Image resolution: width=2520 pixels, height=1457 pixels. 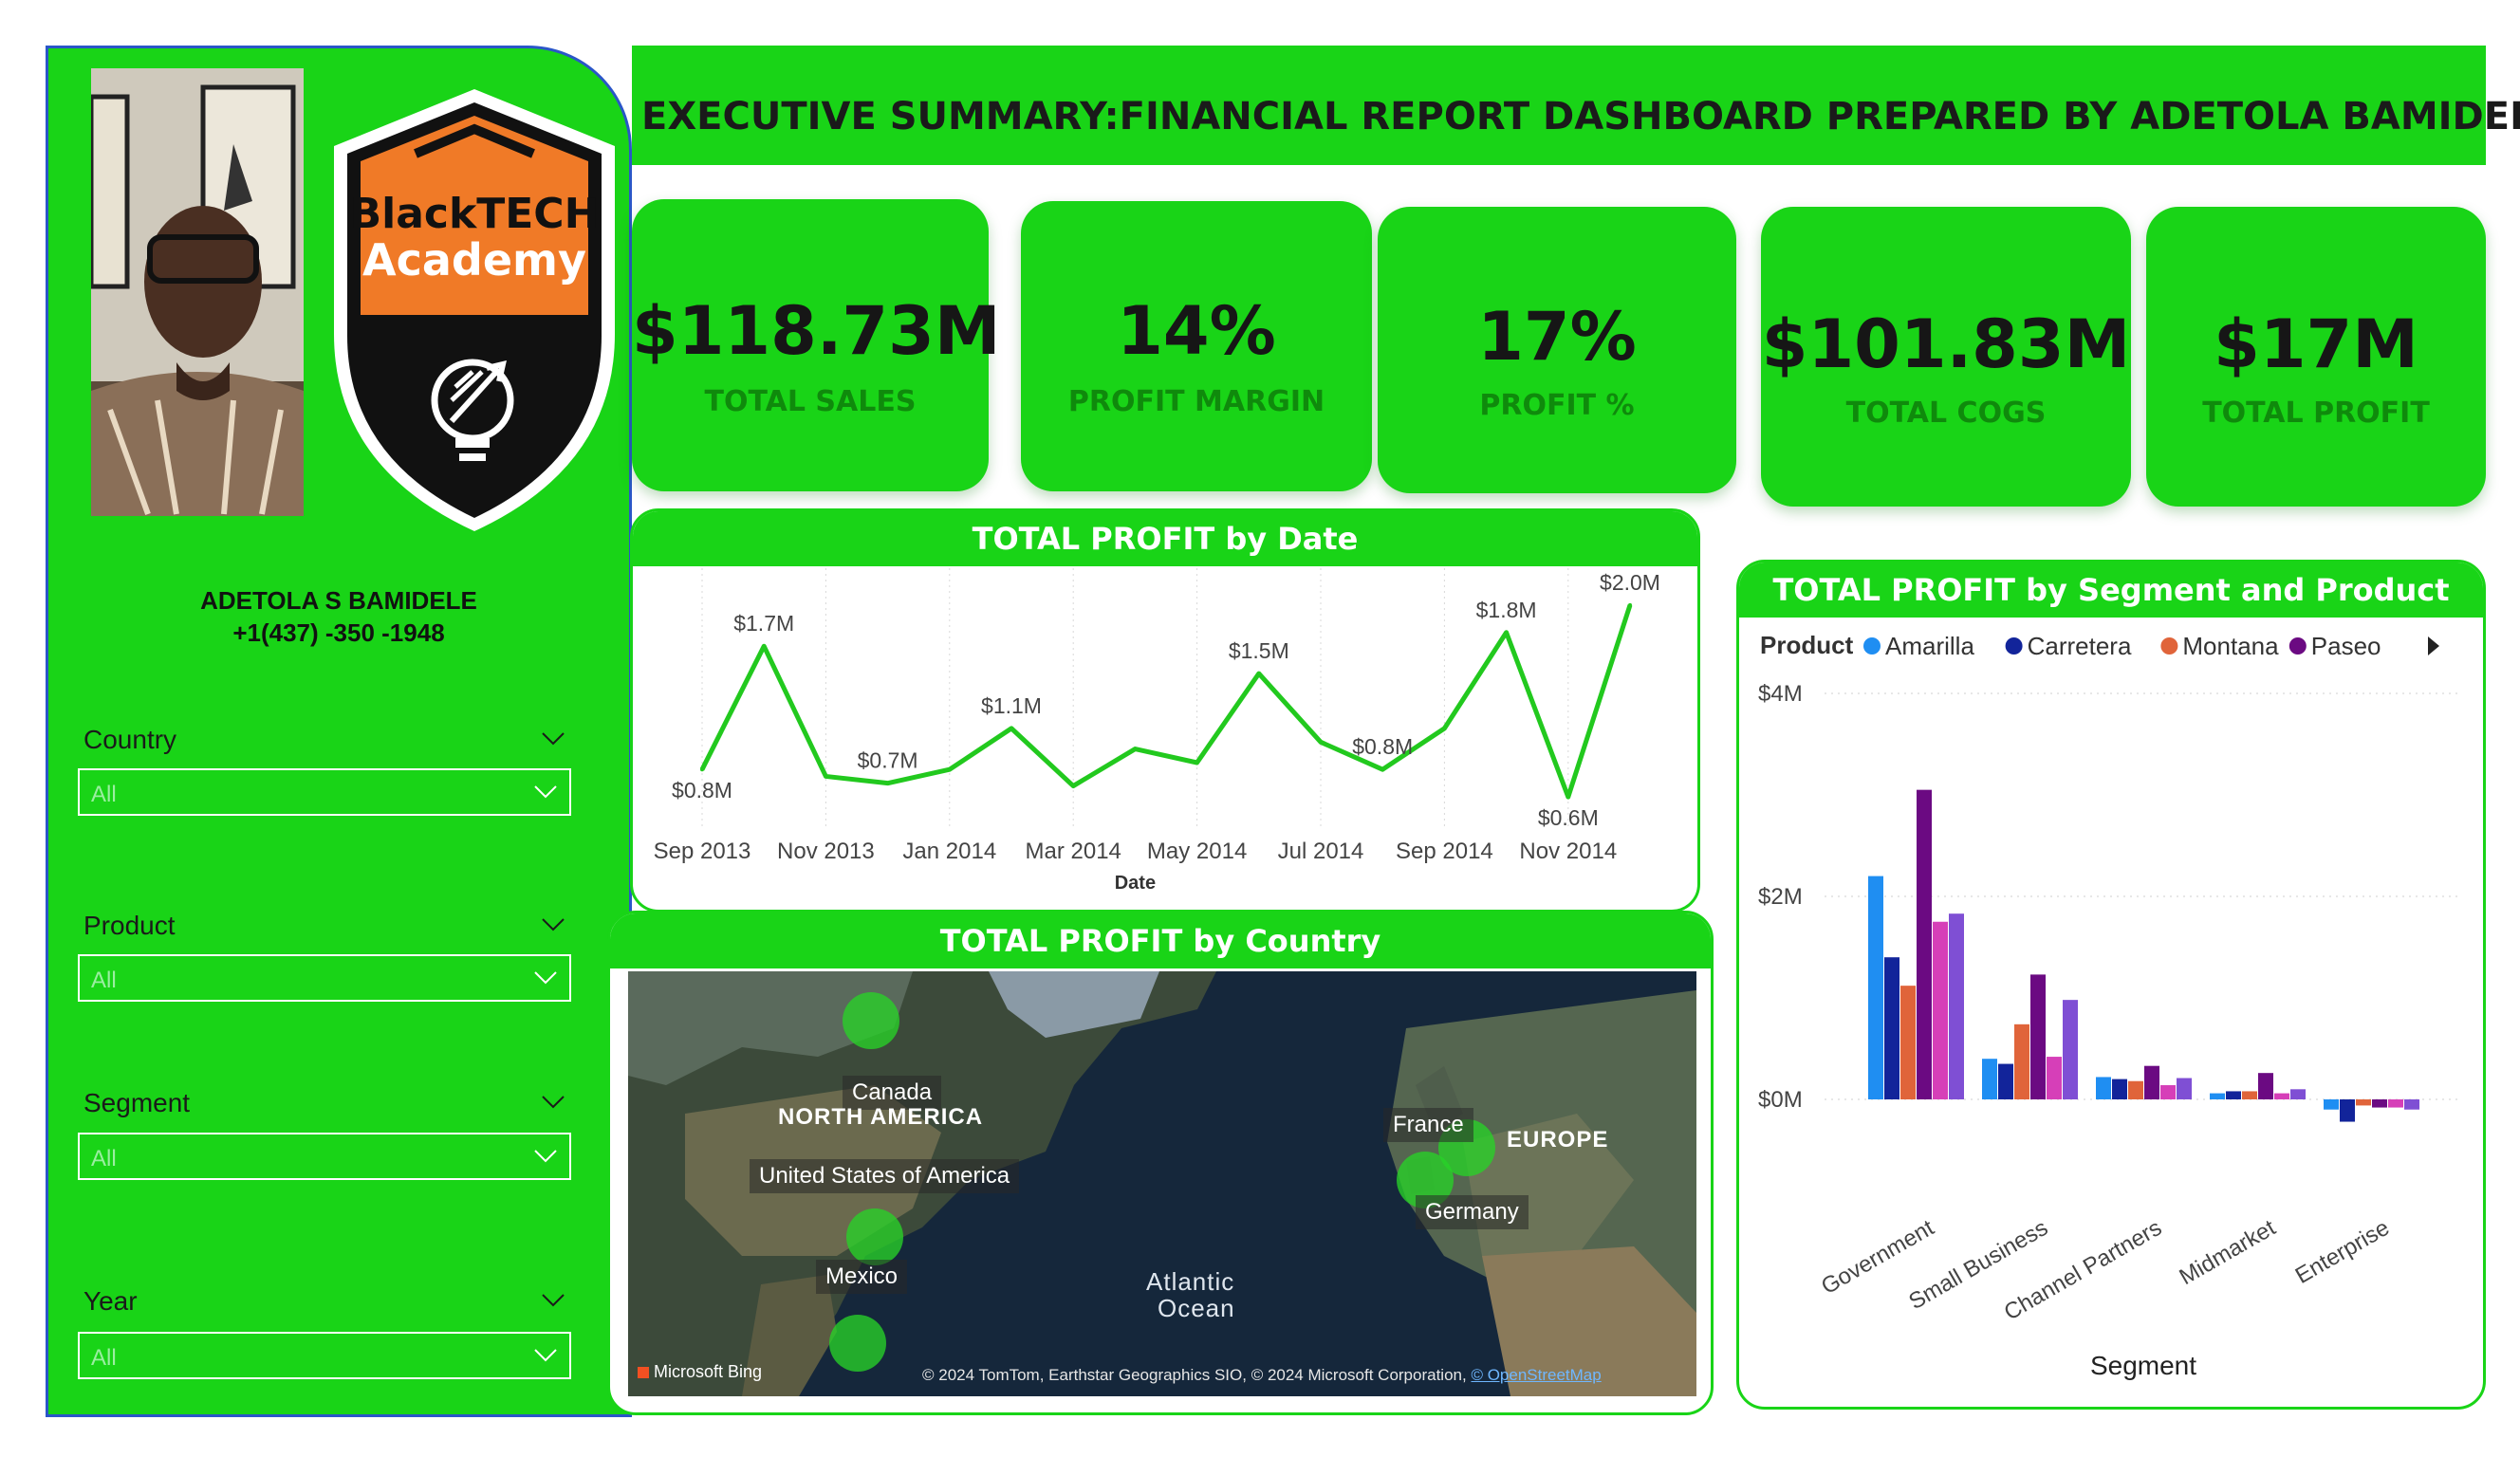 What do you see at coordinates (1930, 646) in the screenshot?
I see `legend-item: Amarilla` at bounding box center [1930, 646].